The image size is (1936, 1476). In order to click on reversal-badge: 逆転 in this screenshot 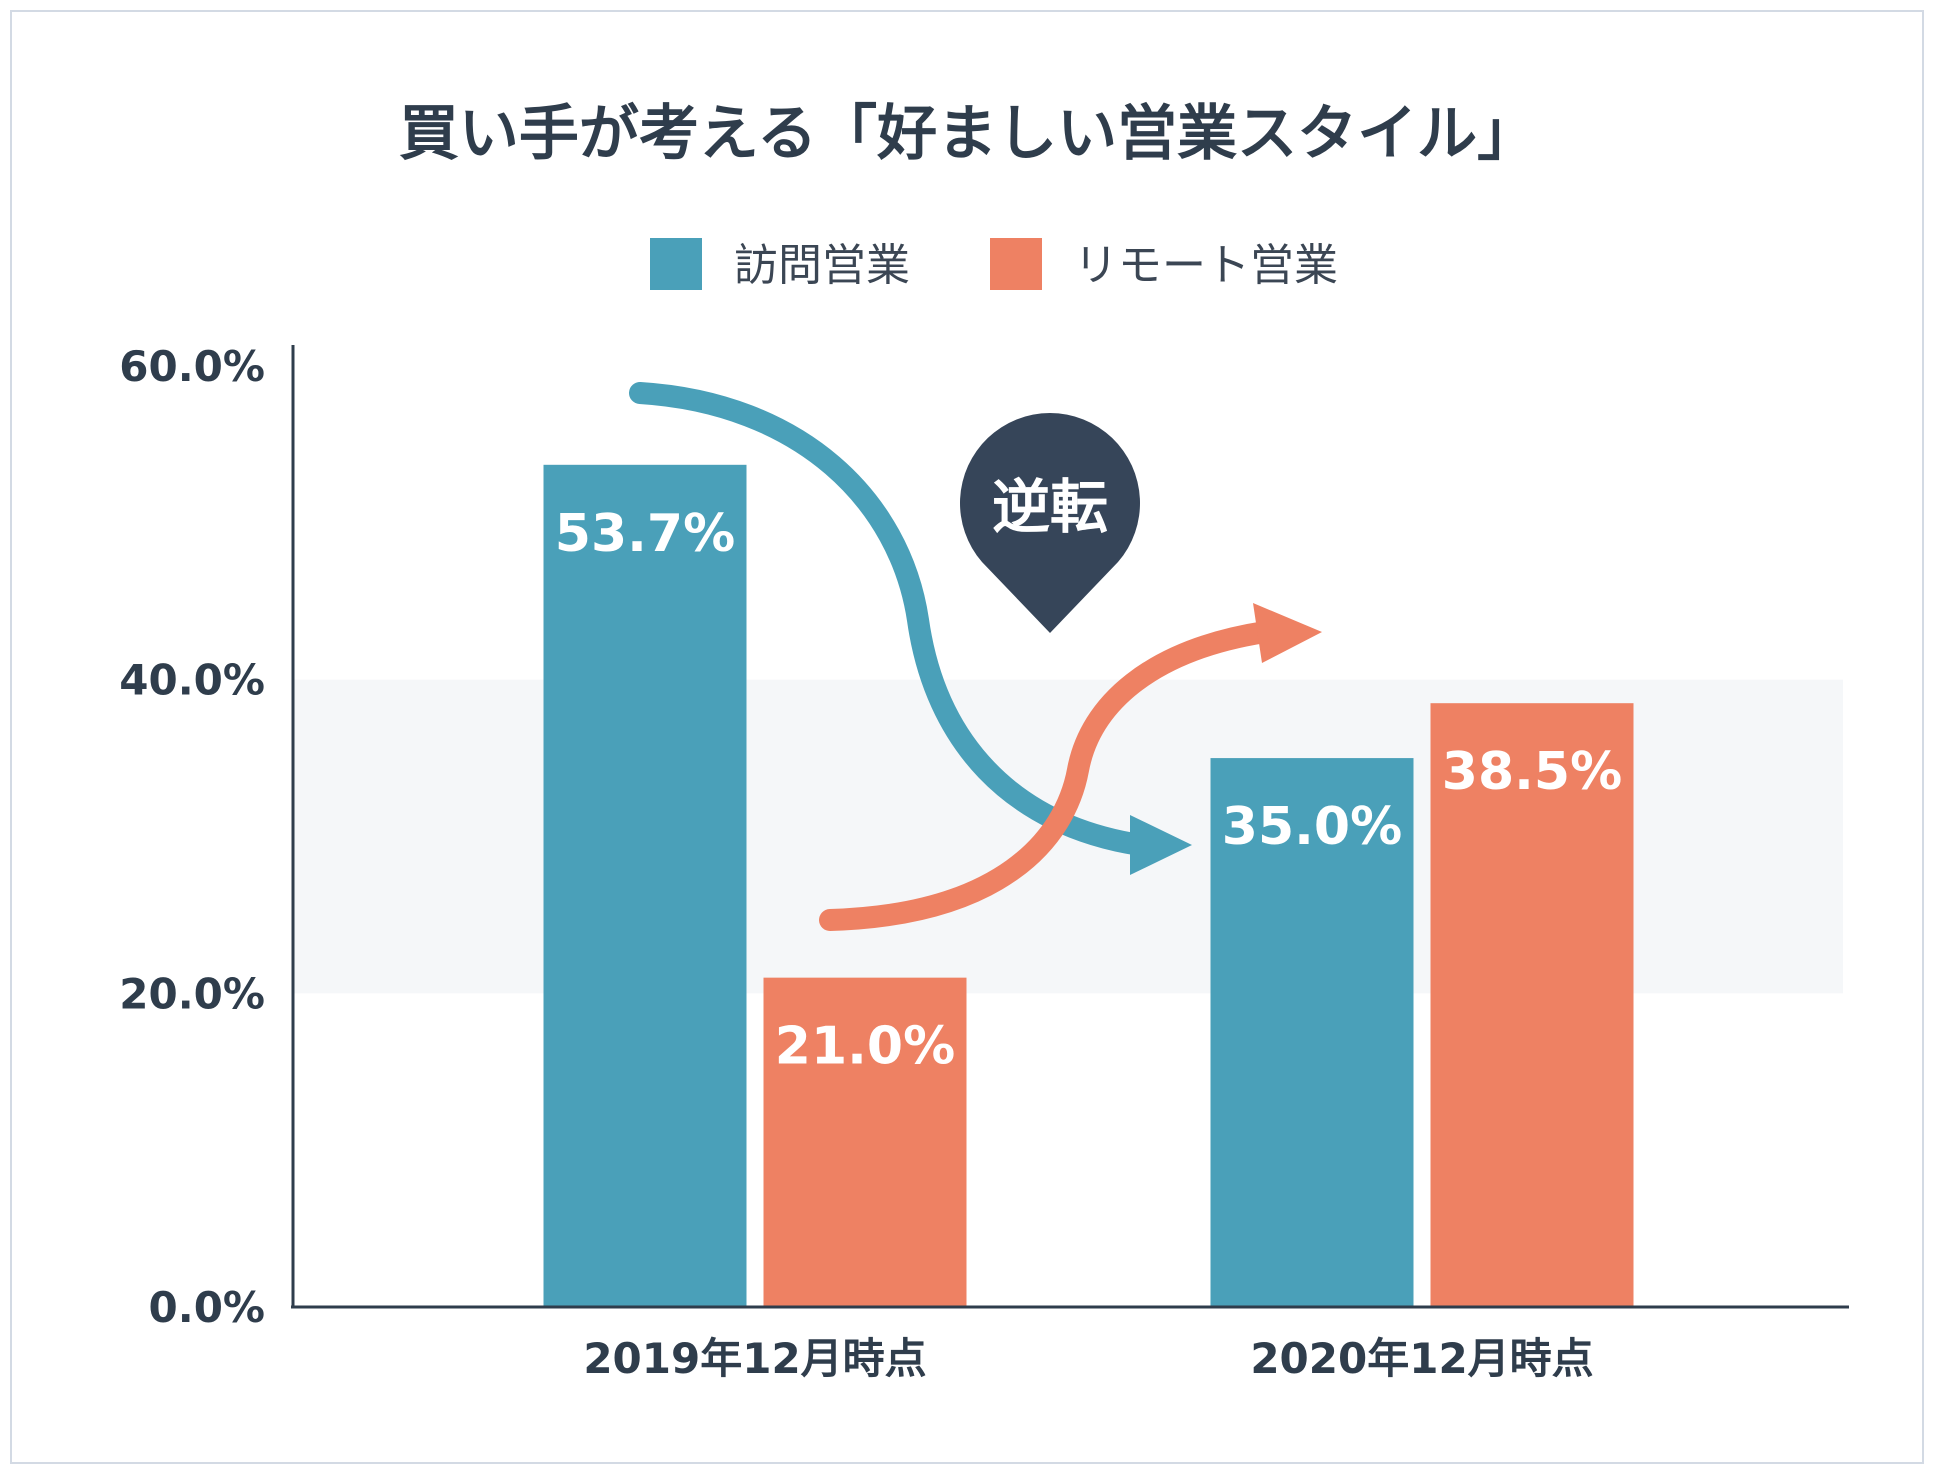, I will do `click(1050, 523)`.